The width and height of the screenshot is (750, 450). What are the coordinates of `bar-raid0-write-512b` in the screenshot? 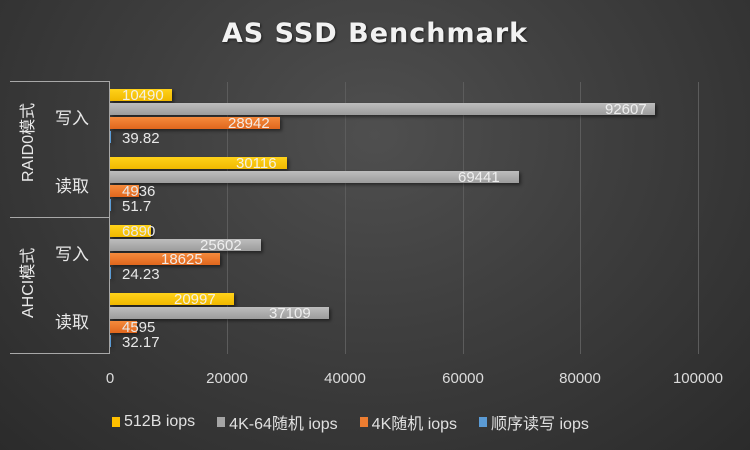 It's located at (141, 95).